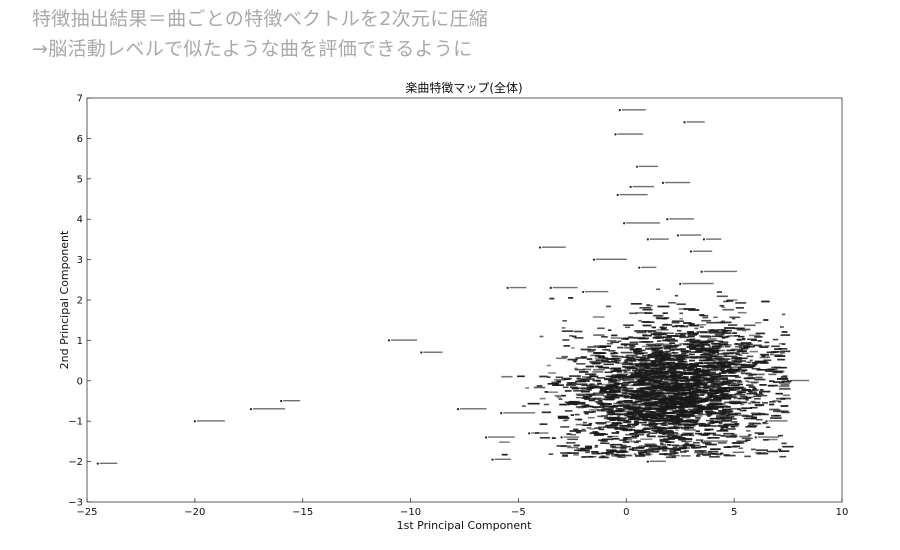 Image resolution: width=900 pixels, height=550 pixels. I want to click on y-tick-label: 6, so click(80, 139).